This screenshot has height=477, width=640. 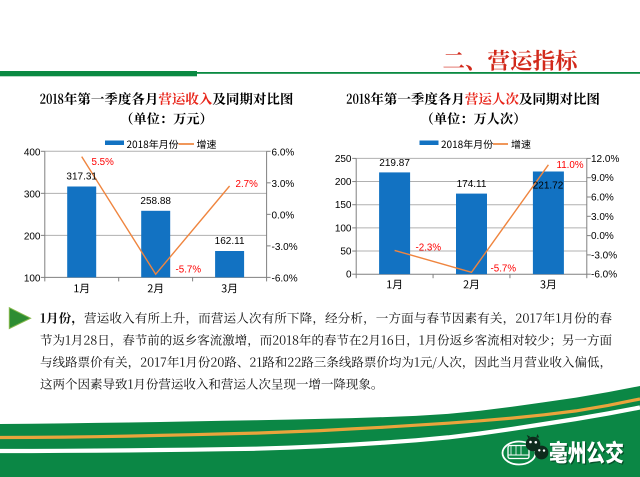 What do you see at coordinates (394, 163) in the screenshot?
I see `svg-text: 219.87` at bounding box center [394, 163].